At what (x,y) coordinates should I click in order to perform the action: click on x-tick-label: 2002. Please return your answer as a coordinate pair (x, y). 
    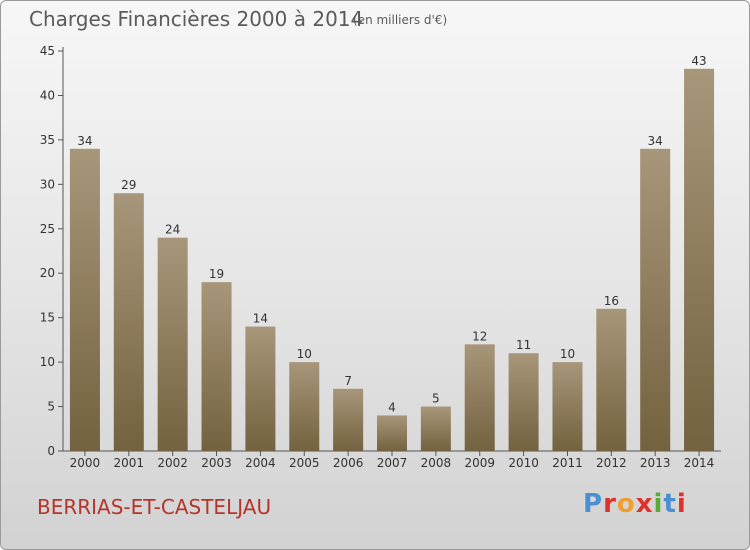
    Looking at the image, I should click on (172, 463).